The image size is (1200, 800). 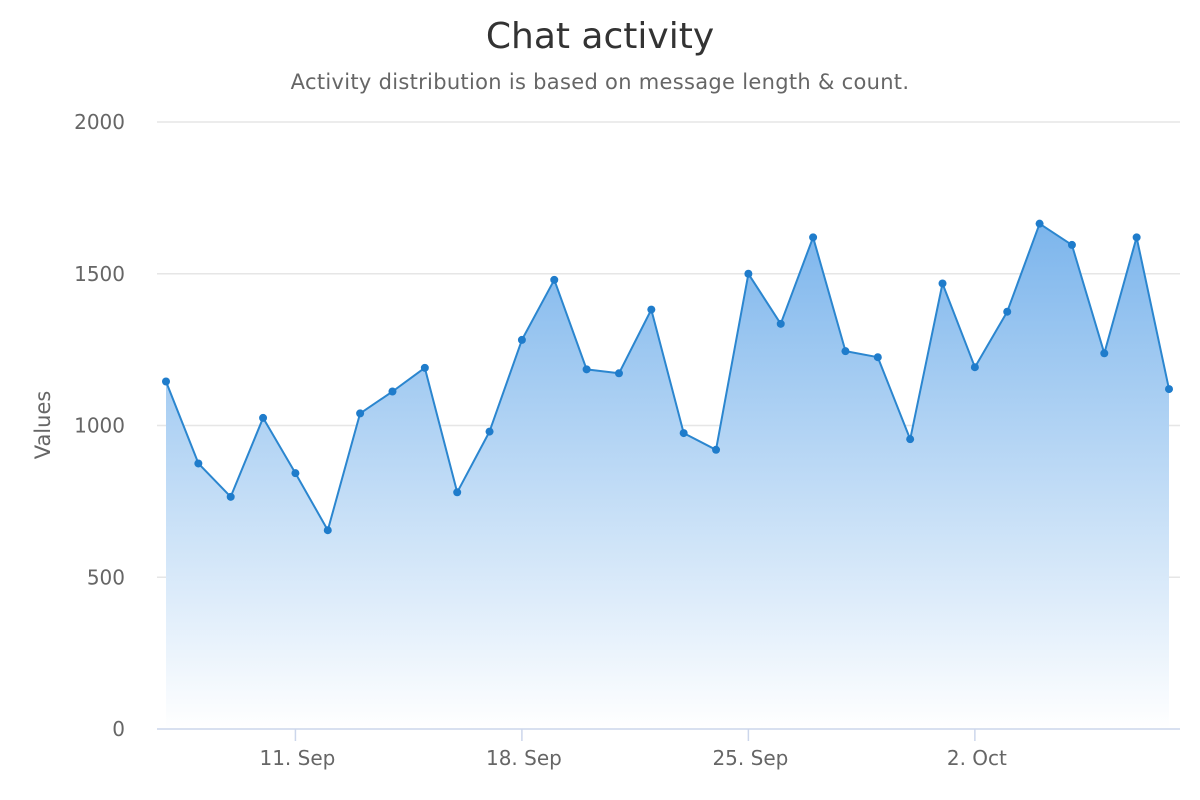 I want to click on y-tick-label: 2000, so click(x=99, y=122).